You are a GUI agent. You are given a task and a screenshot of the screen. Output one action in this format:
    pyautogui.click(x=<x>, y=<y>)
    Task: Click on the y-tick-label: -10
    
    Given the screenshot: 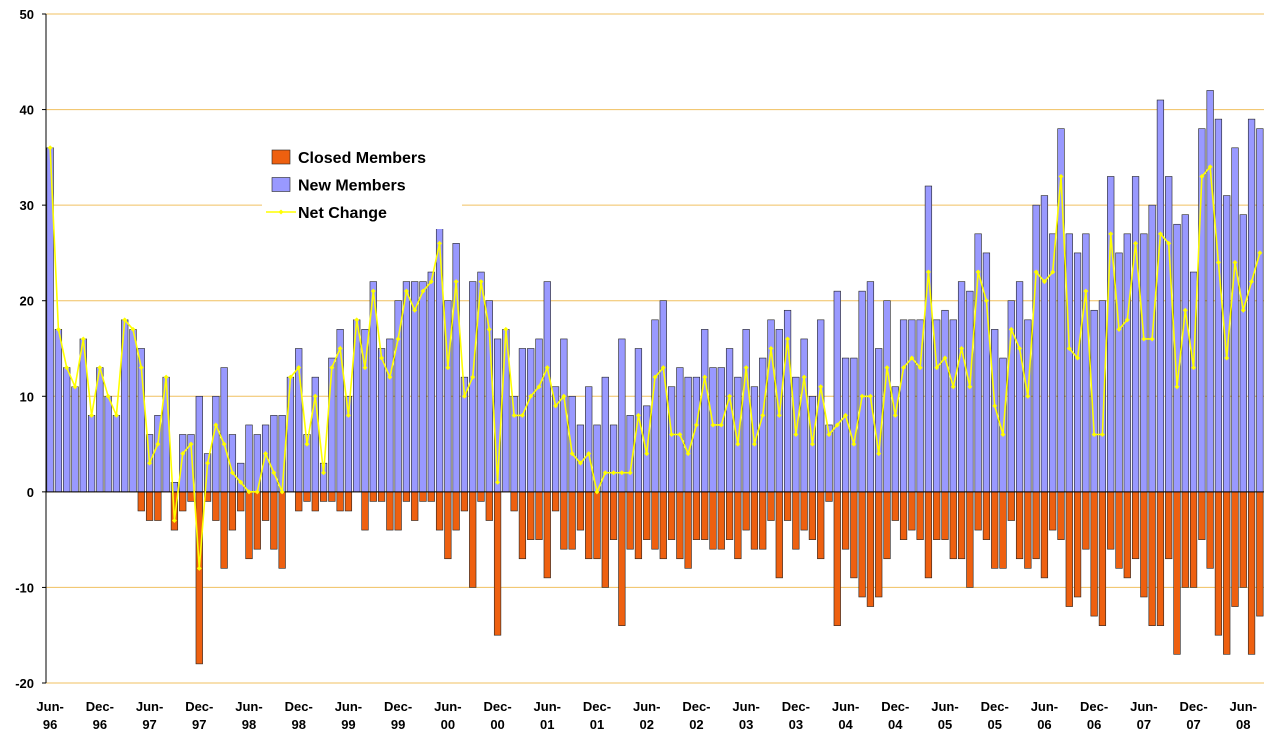 What is the action you would take?
    pyautogui.click(x=24, y=587)
    